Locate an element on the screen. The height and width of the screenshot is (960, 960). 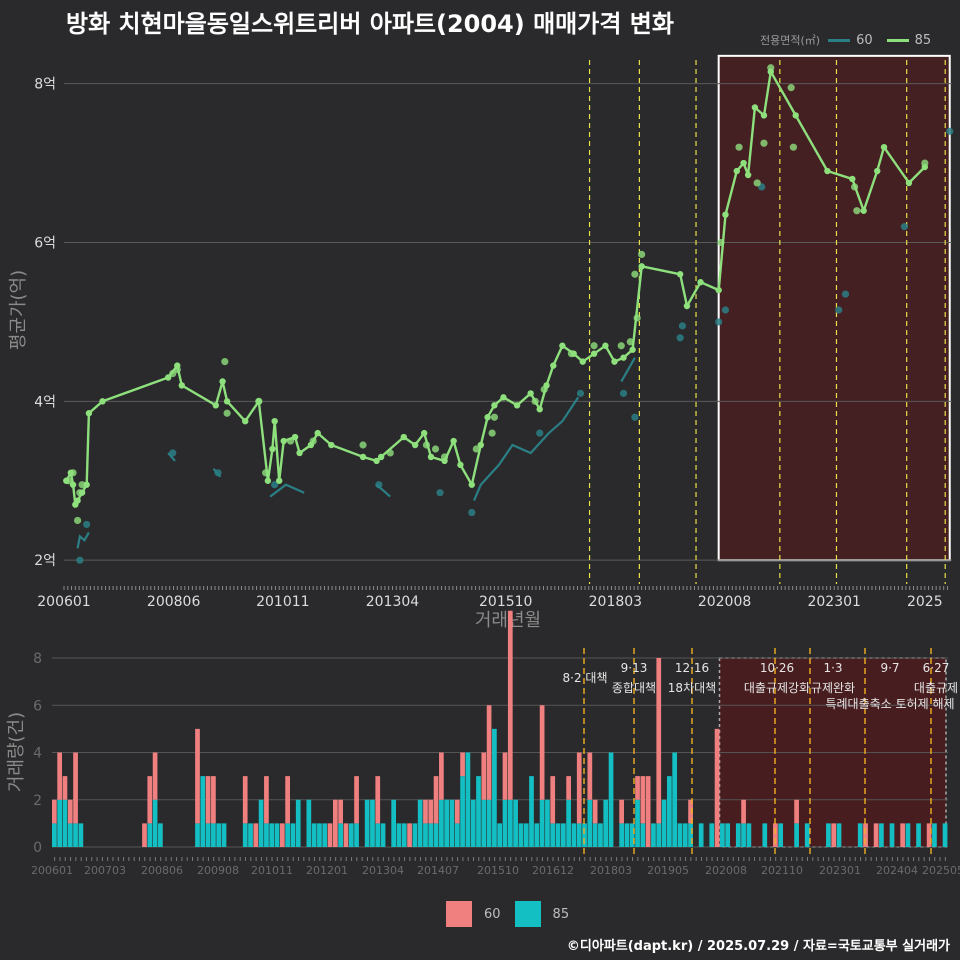
x-tick-label: 2025 is located at coordinates (925, 602).